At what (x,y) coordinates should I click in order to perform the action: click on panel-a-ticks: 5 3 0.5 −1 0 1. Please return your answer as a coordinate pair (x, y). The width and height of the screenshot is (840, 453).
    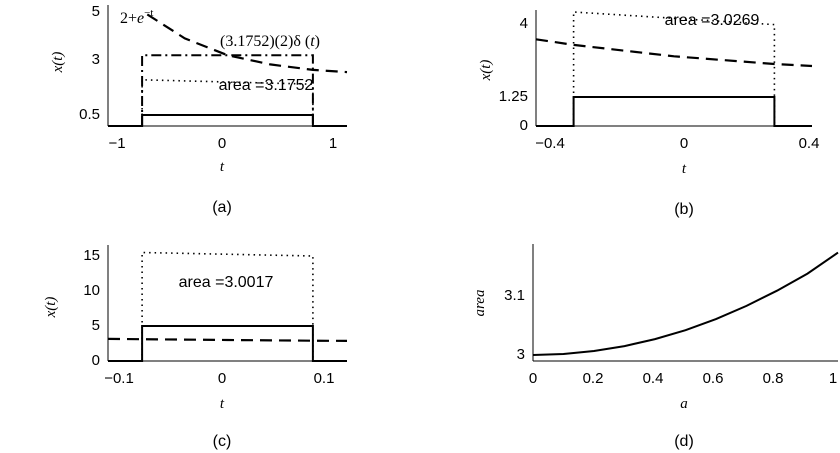
    Looking at the image, I should click on (208, 77).